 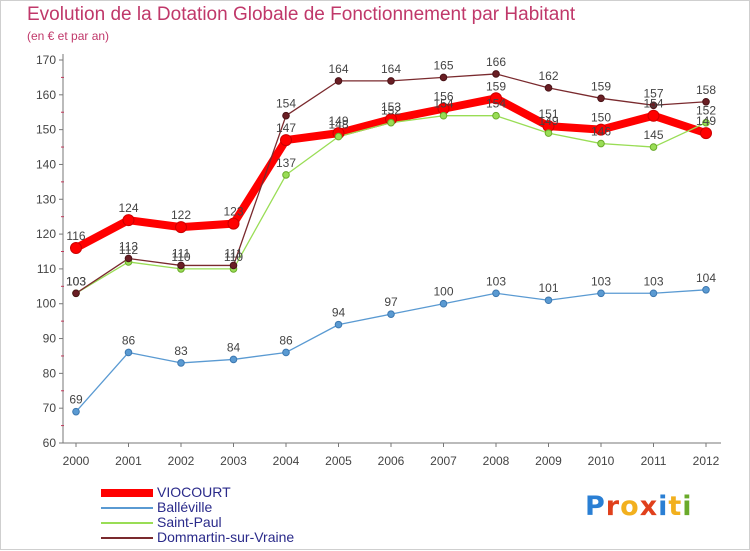 What do you see at coordinates (601, 118) in the screenshot?
I see `data-label-viocourt: 150` at bounding box center [601, 118].